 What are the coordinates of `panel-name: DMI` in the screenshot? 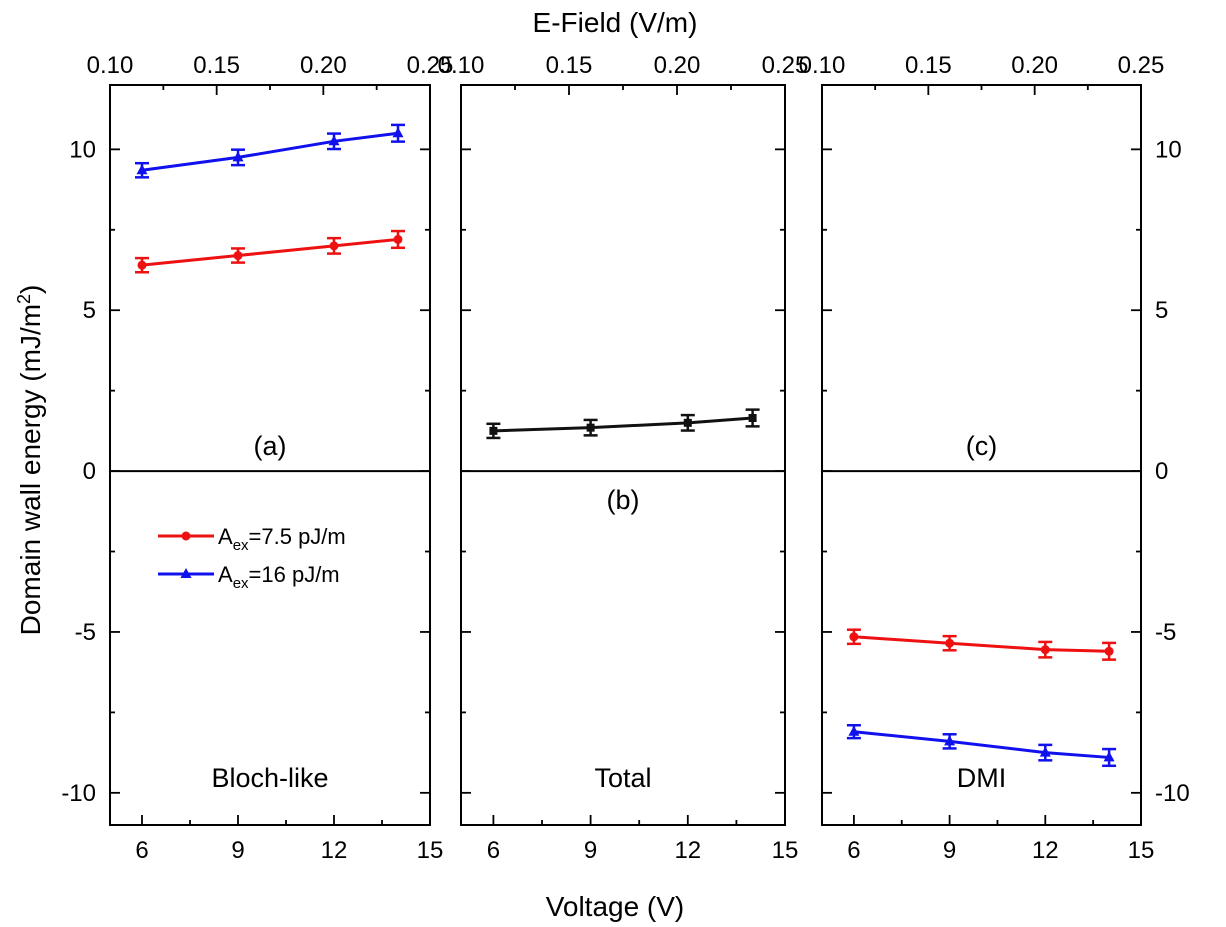 It's located at (982, 778).